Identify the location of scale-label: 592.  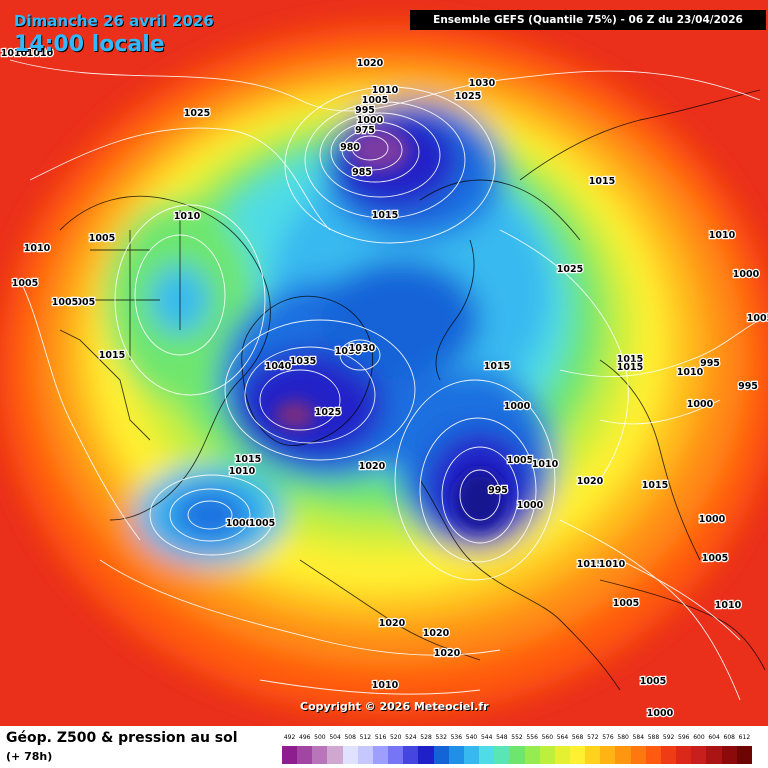
(668, 737).